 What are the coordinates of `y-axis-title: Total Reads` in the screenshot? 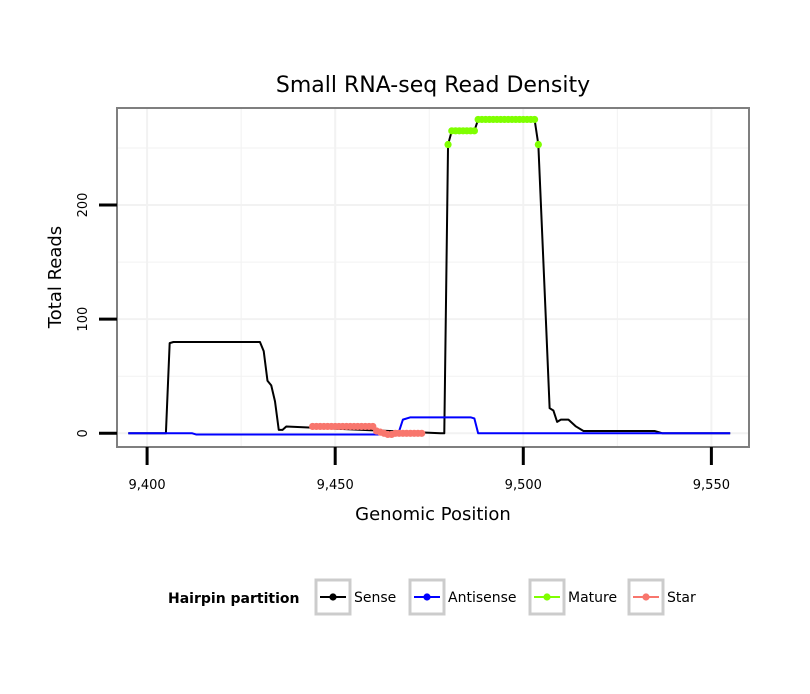 It's located at (55, 277).